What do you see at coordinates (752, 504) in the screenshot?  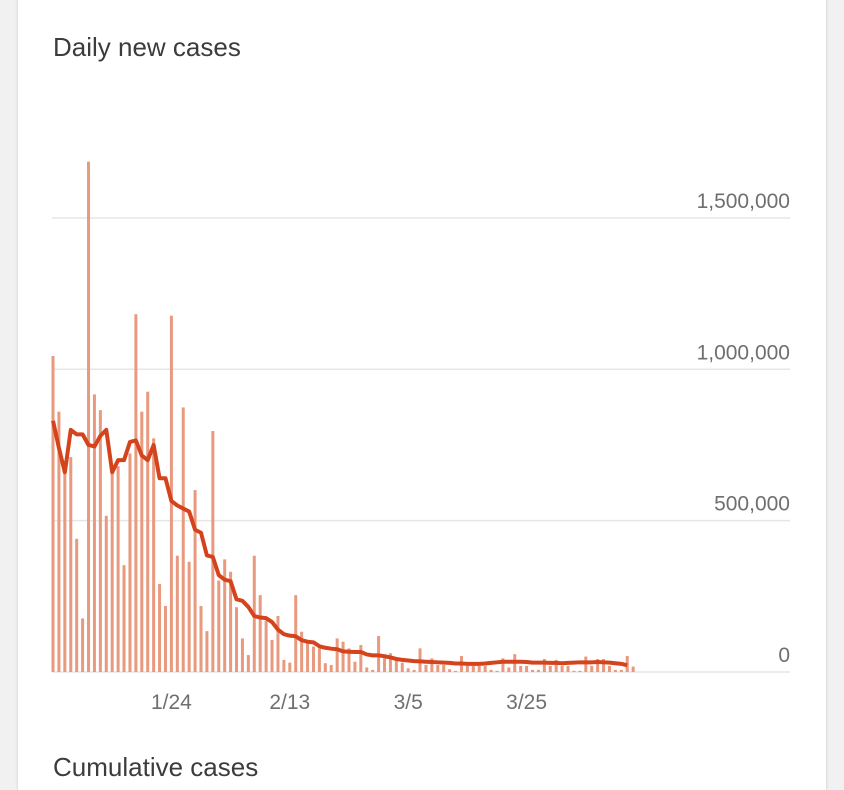 I see `y-tick-label: 500,000` at bounding box center [752, 504].